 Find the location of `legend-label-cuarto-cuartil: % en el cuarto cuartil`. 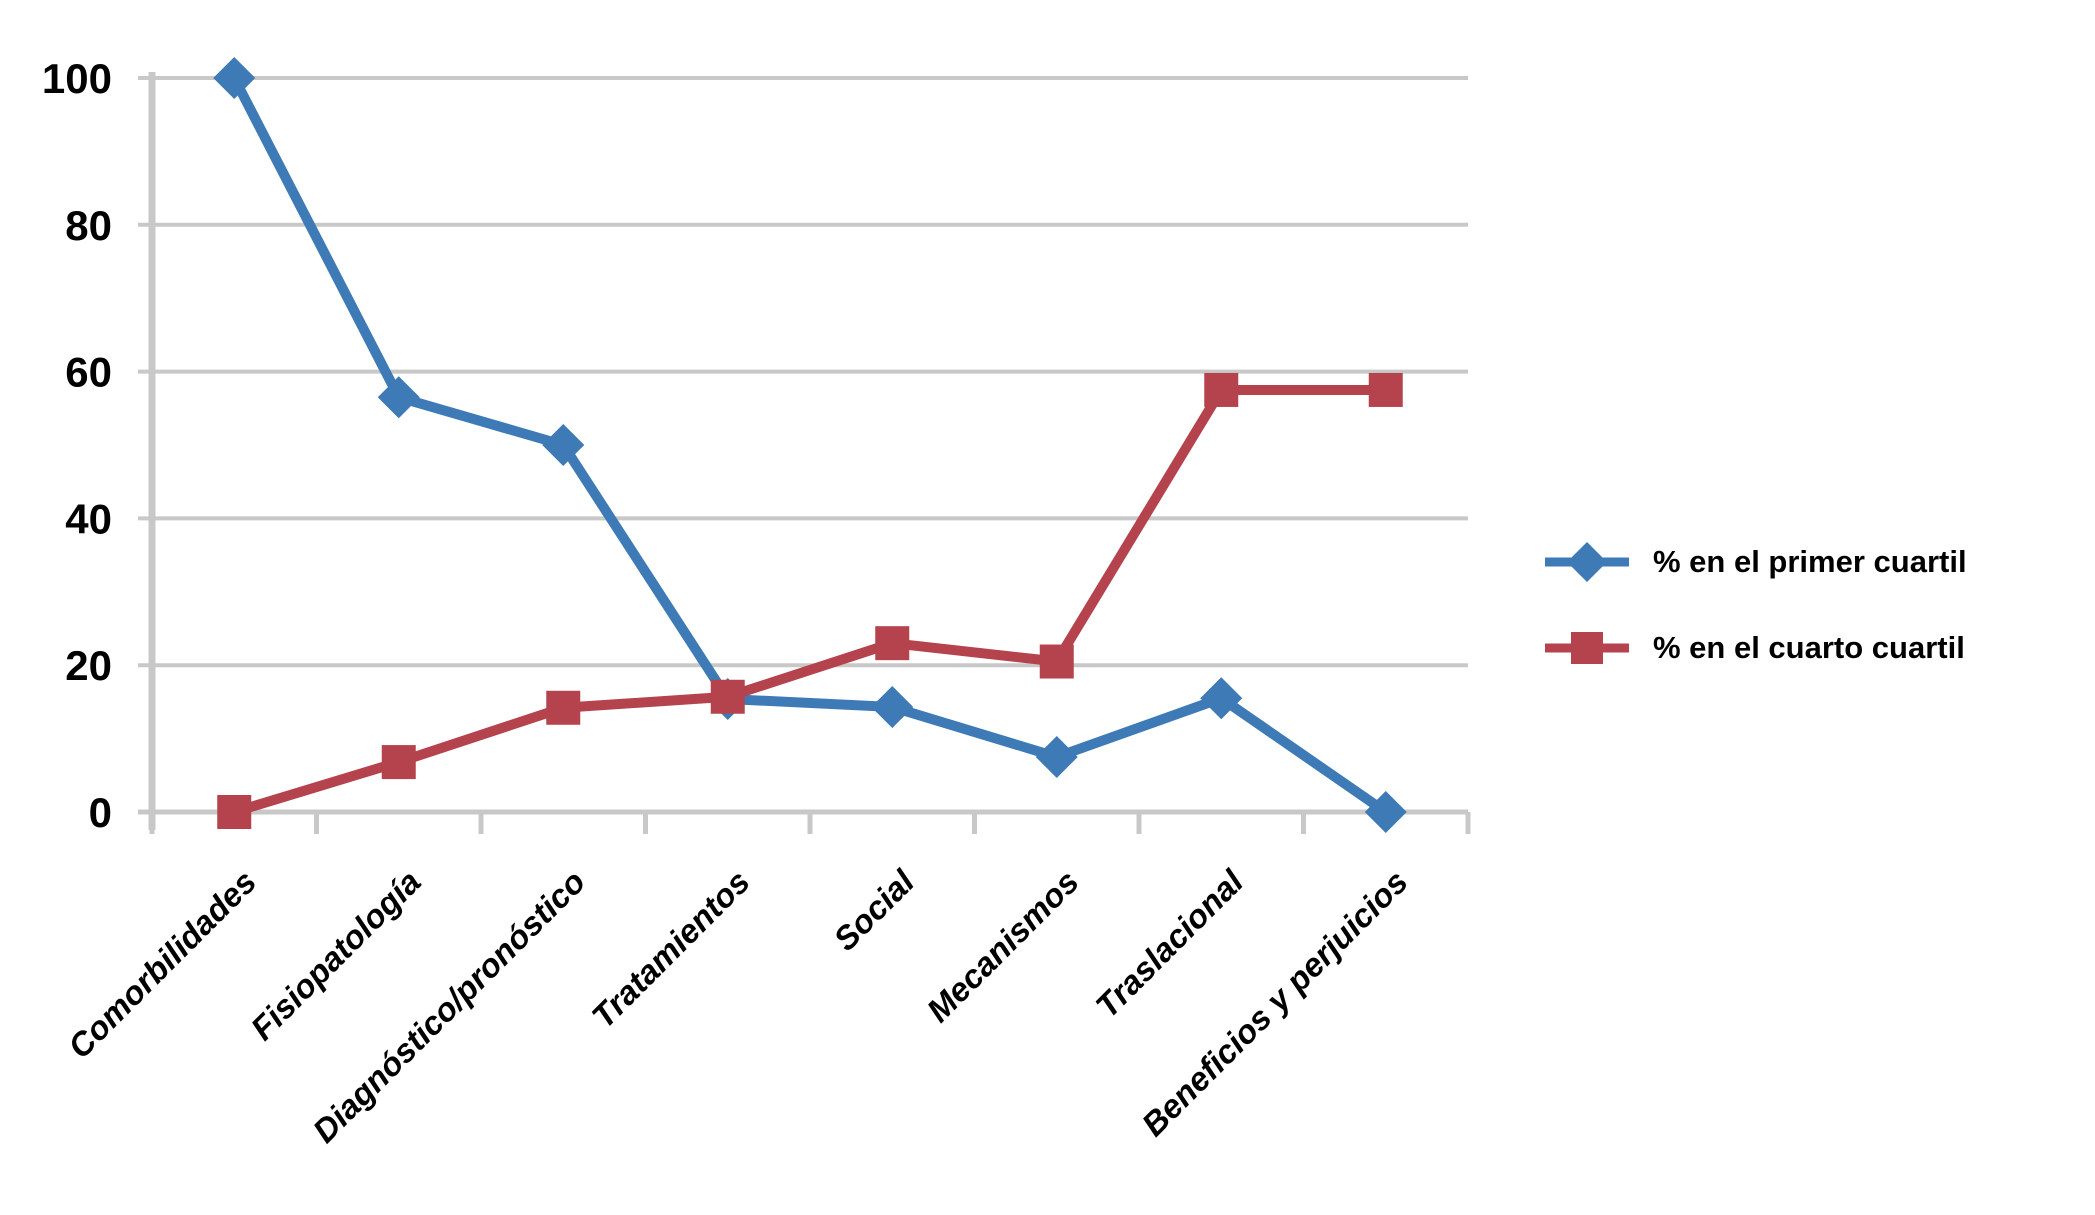

legend-label-cuarto-cuartil: % en el cuarto cuartil is located at coordinates (1809, 647).